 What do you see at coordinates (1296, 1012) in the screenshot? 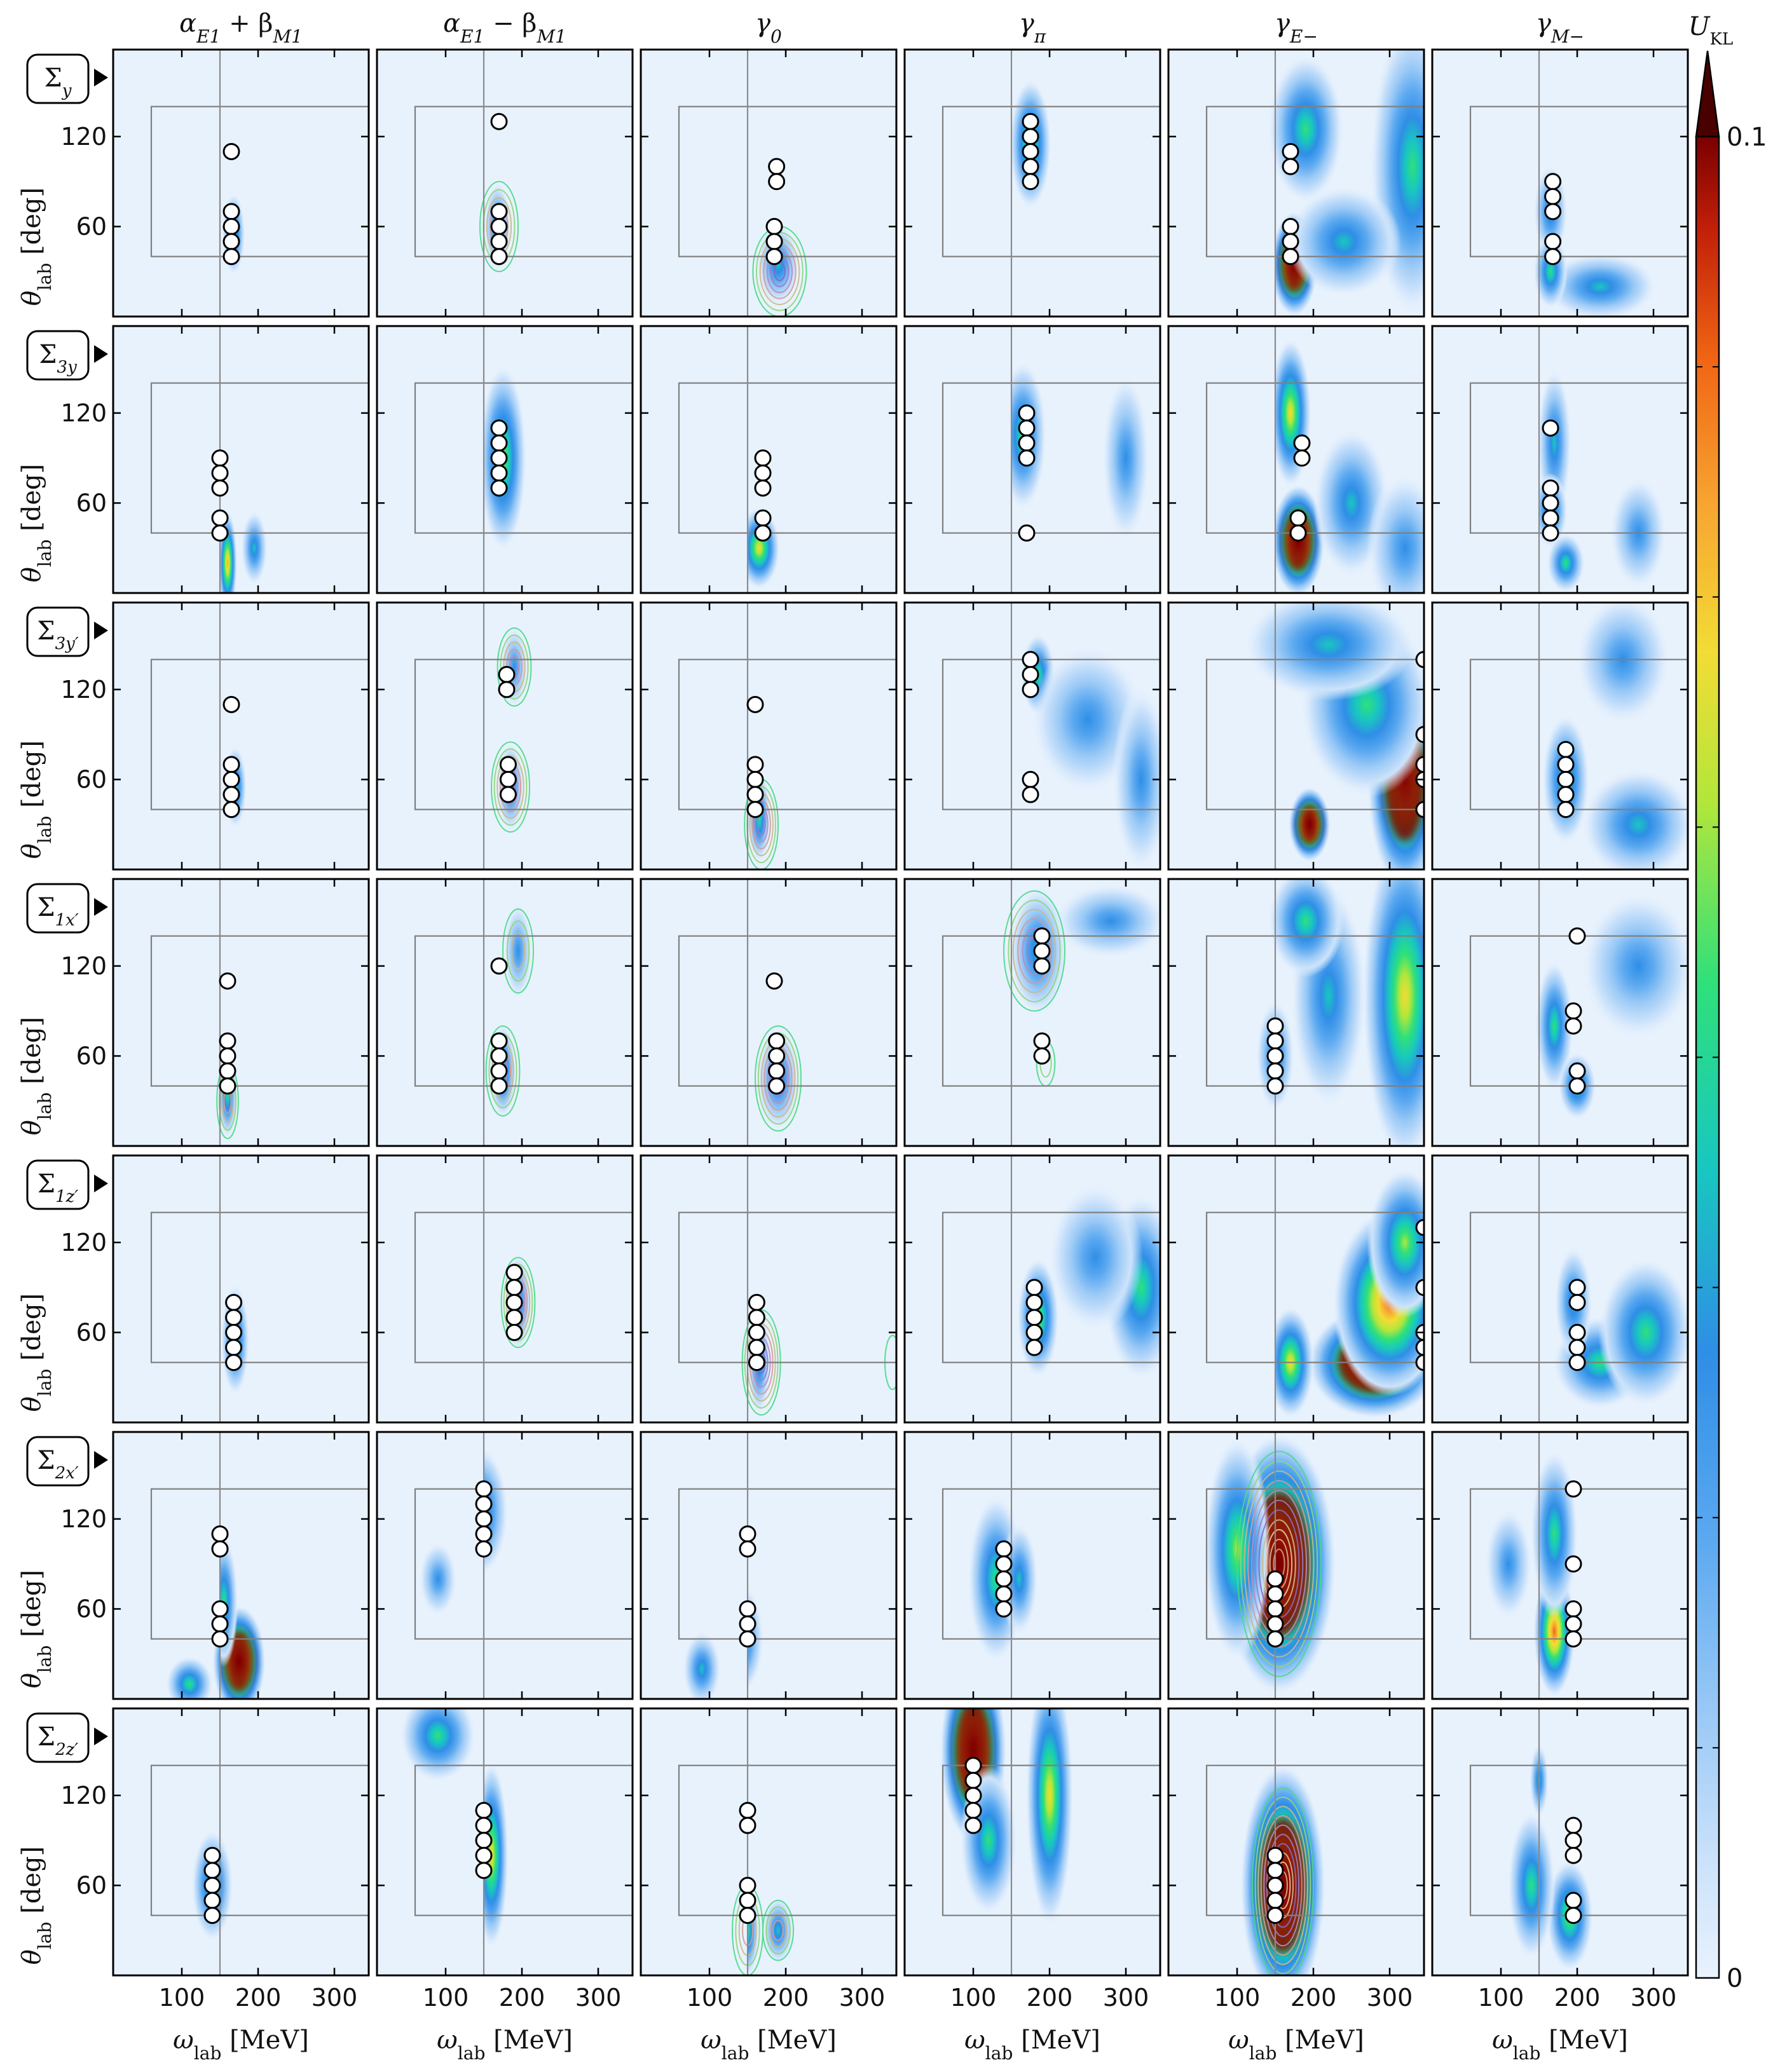
I see `panel-r4-c5` at bounding box center [1296, 1012].